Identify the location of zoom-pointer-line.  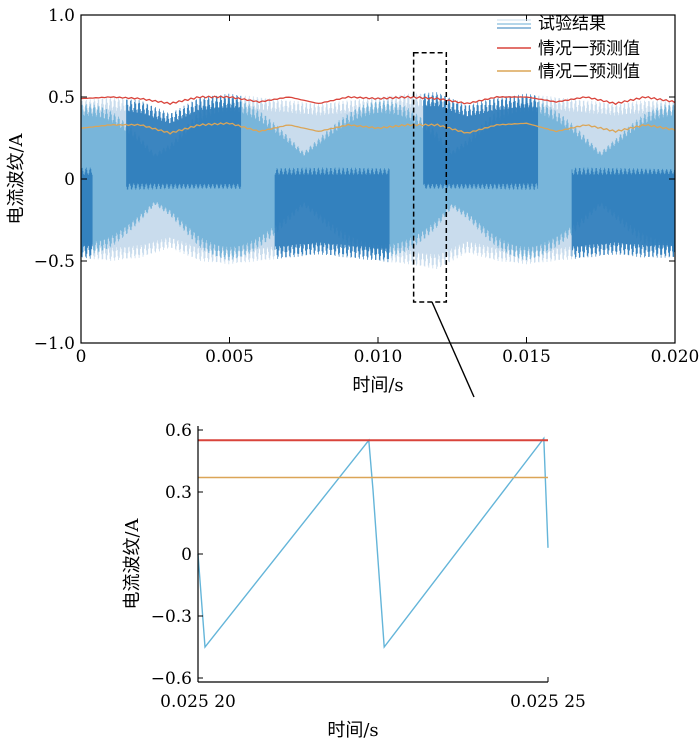
(453, 349).